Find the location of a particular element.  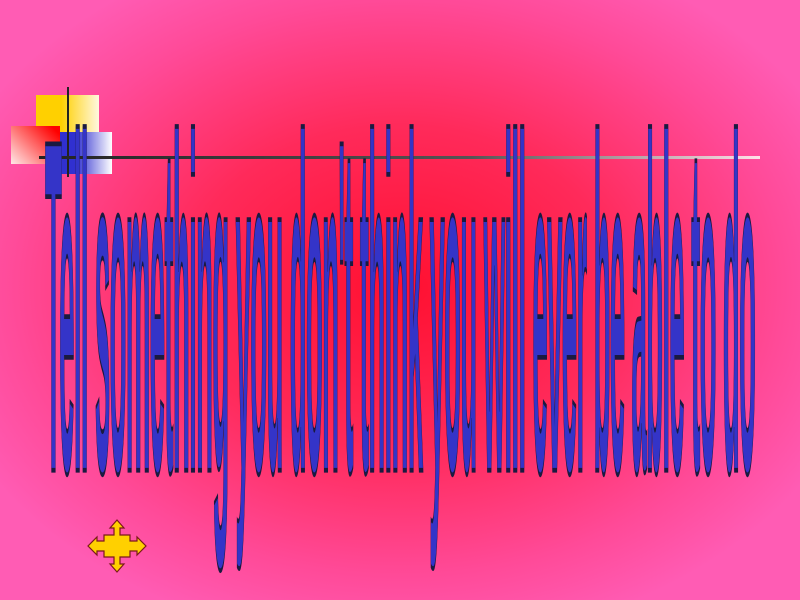

decorative-vertical-line is located at coordinates (68, 132).